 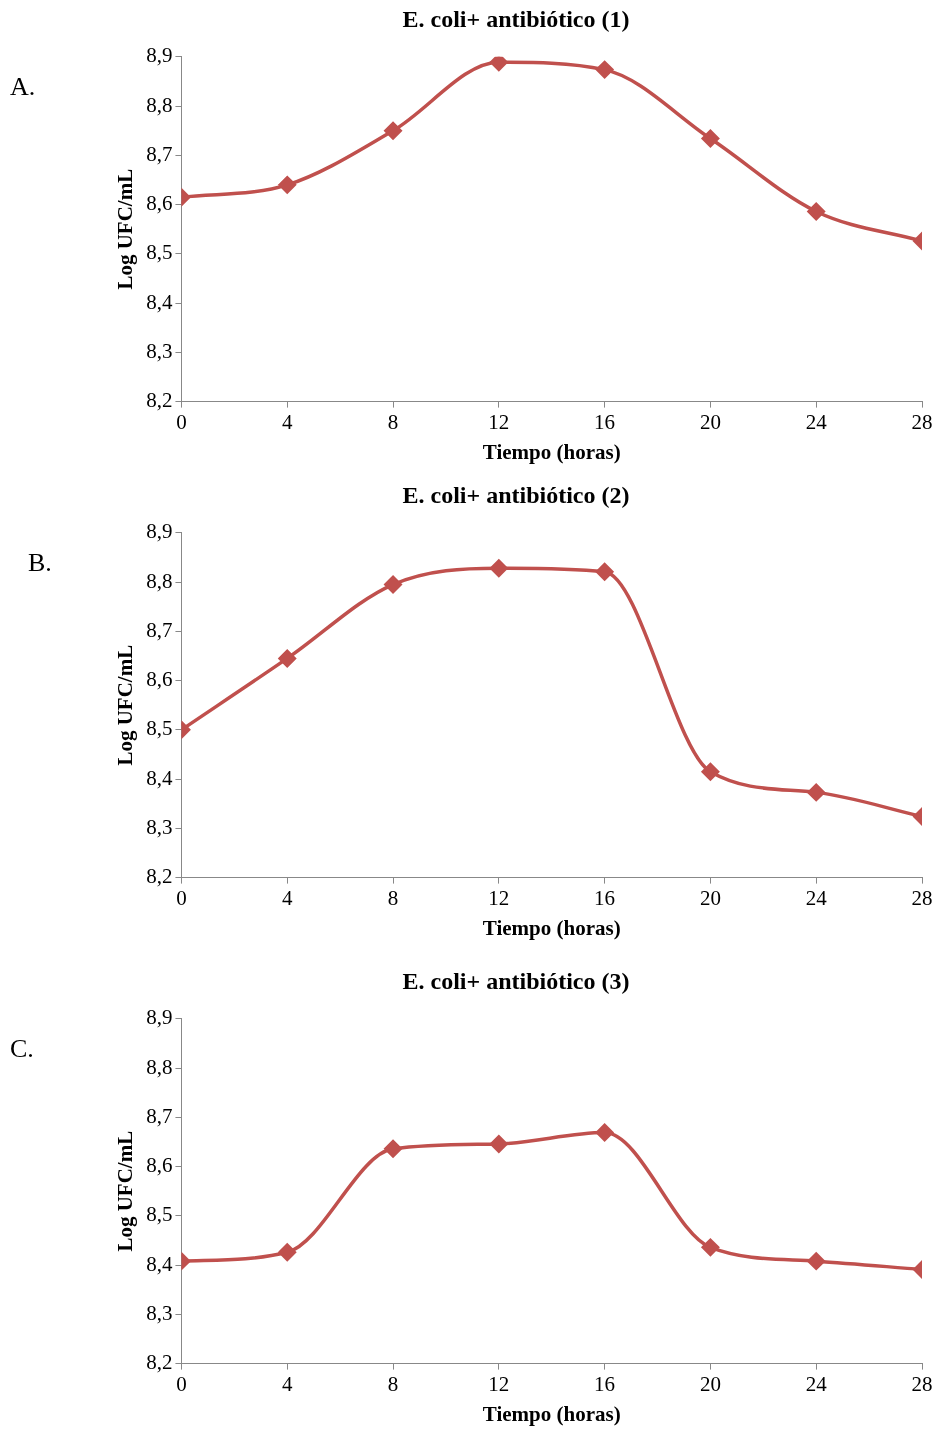 I want to click on chart-title: E. coli+ antibiótico (2), so click(x=516, y=494).